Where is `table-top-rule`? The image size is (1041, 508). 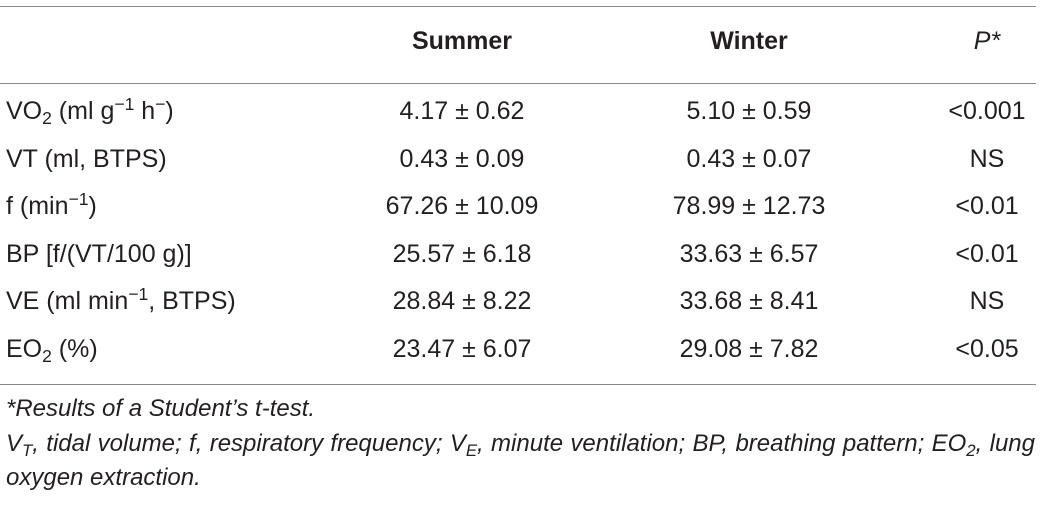
table-top-rule is located at coordinates (518, 6).